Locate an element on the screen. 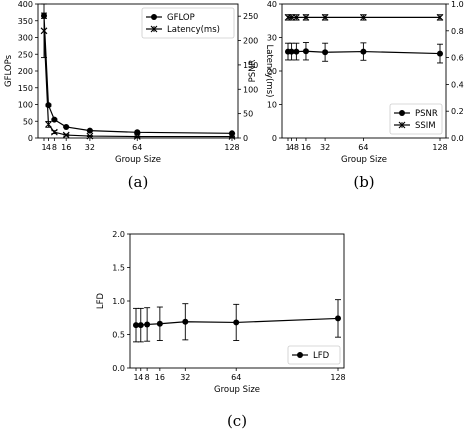  y-axis-label: PSNR is located at coordinates (253, 71).